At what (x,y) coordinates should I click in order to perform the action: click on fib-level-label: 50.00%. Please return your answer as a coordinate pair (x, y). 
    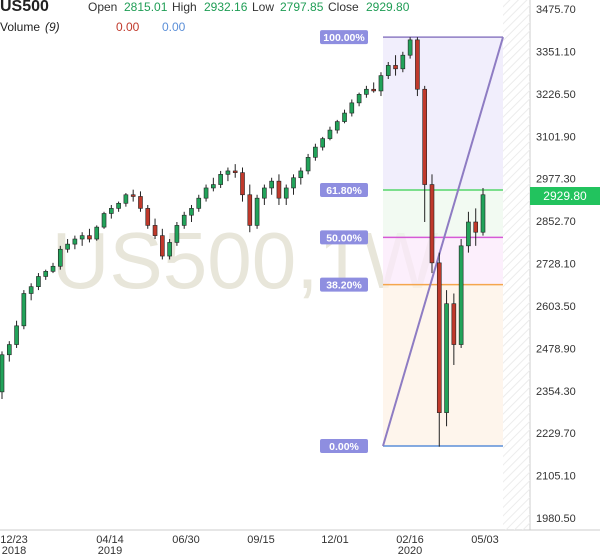
    Looking at the image, I should click on (344, 237).